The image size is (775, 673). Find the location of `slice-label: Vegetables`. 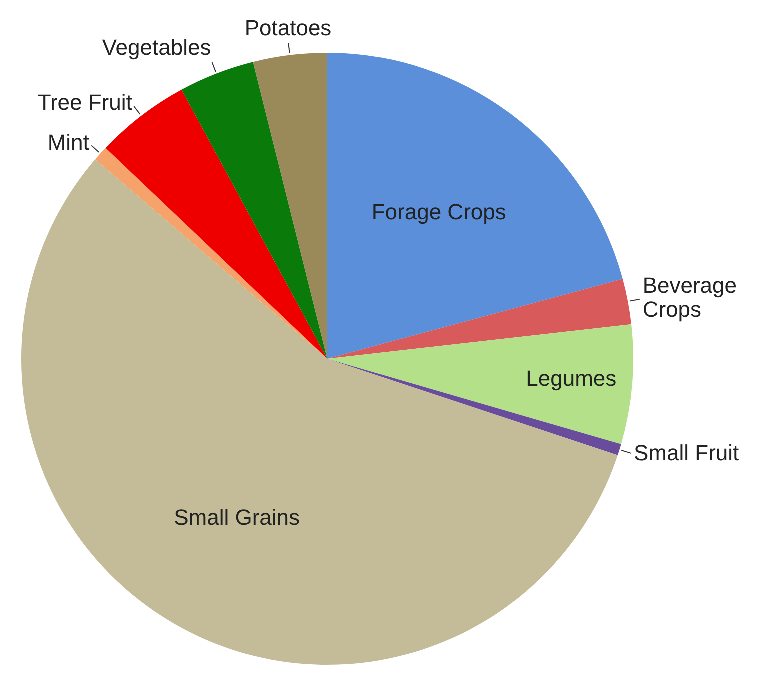

slice-label: Vegetables is located at coordinates (157, 47).